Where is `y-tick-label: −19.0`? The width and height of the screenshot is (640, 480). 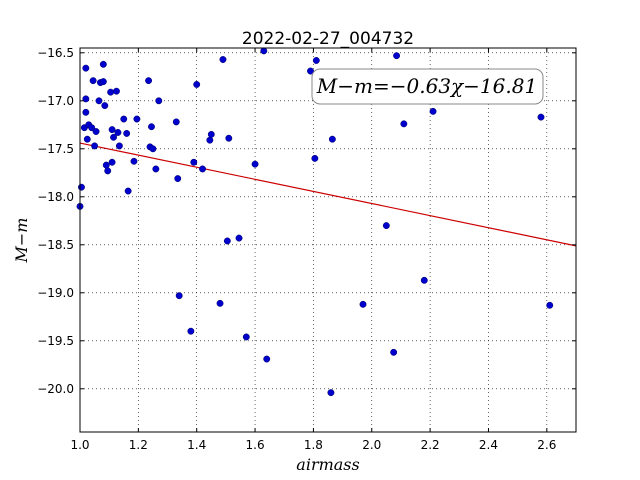
y-tick-label: −19.0 is located at coordinates (55, 293).